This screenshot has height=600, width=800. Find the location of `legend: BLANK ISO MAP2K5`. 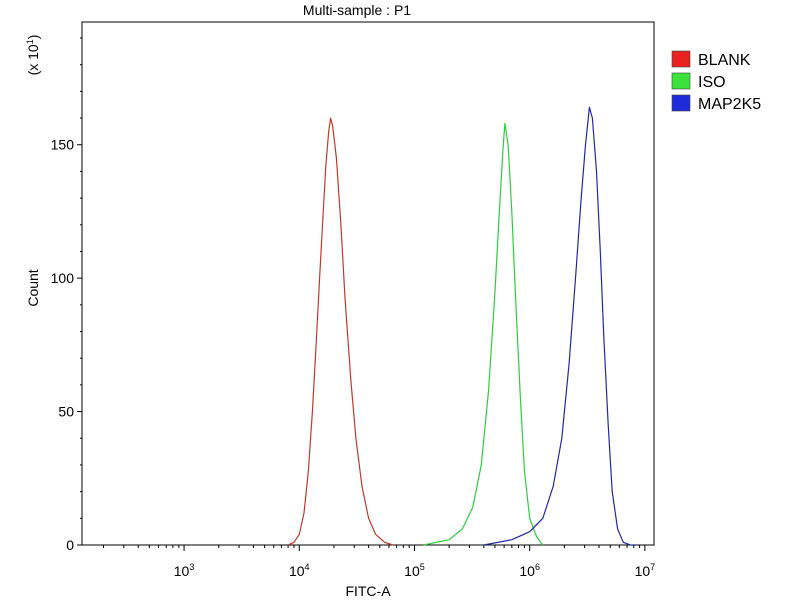

legend: BLANK ISO MAP2K5 is located at coordinates (716, 82).